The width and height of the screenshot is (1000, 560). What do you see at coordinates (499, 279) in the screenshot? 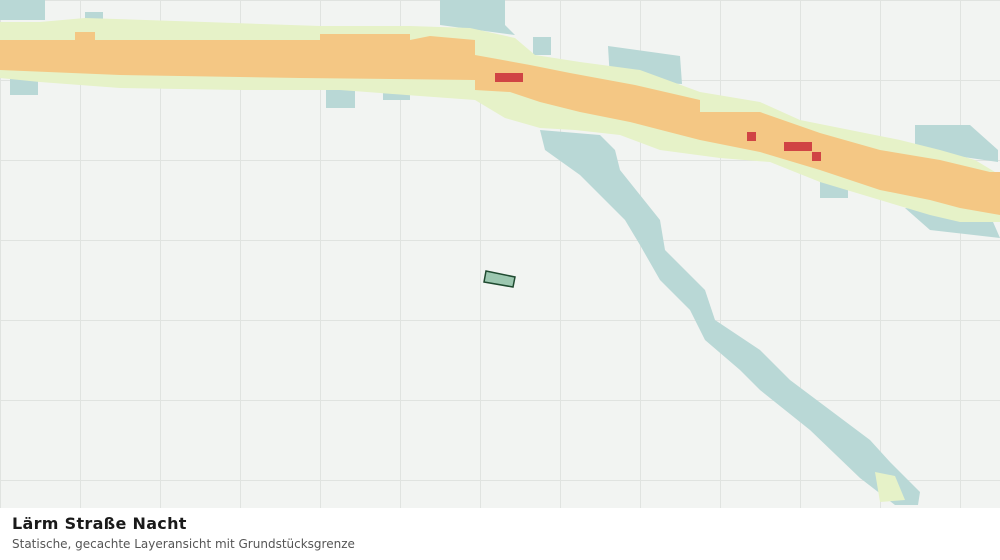
I see `parcel-boundary` at bounding box center [499, 279].